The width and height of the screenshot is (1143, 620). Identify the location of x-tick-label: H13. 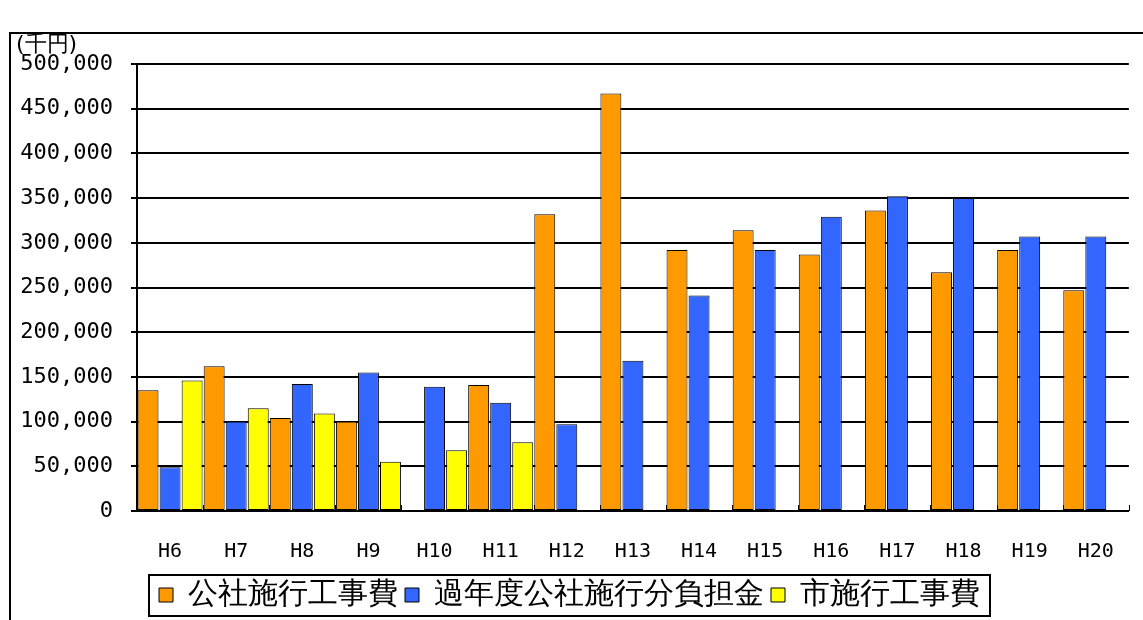
(632, 550).